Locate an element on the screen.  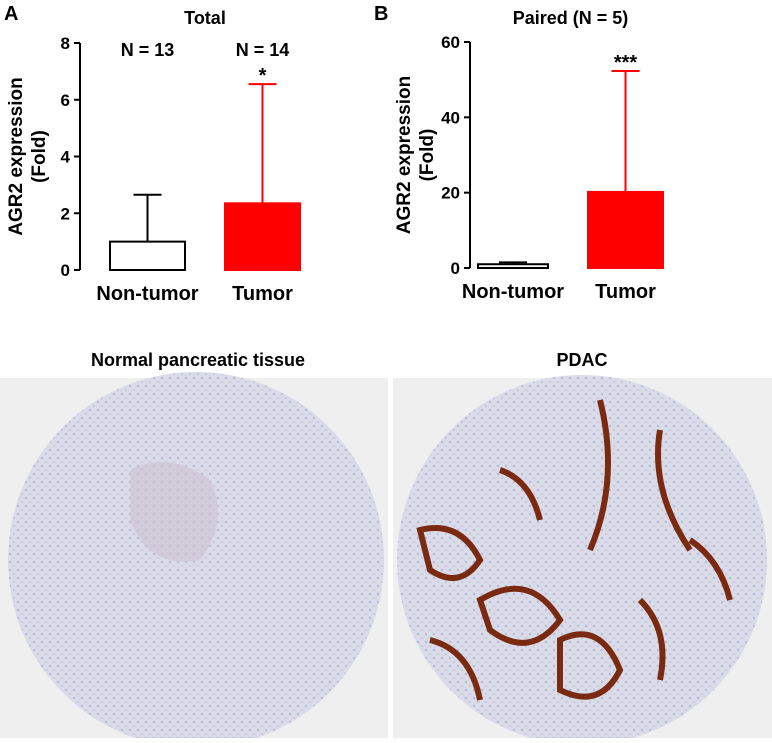
significance: * is located at coordinates (263, 76).